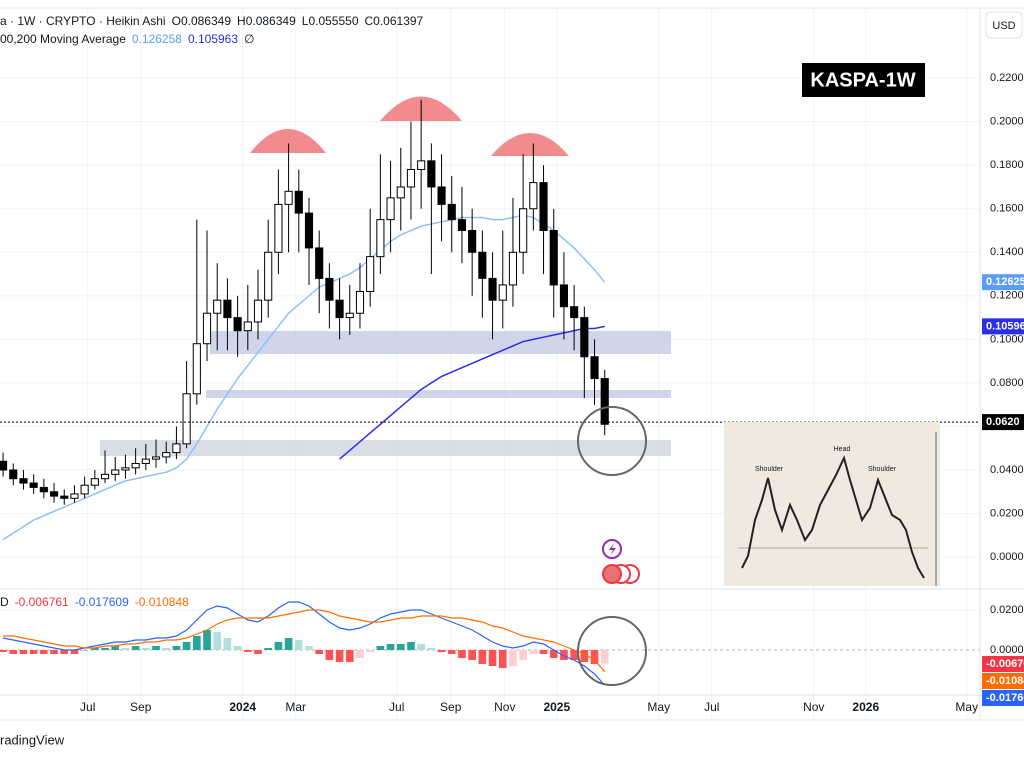 This screenshot has width=1024, height=758. What do you see at coordinates (141, 707) in the screenshot?
I see `x-tick-label: Sep` at bounding box center [141, 707].